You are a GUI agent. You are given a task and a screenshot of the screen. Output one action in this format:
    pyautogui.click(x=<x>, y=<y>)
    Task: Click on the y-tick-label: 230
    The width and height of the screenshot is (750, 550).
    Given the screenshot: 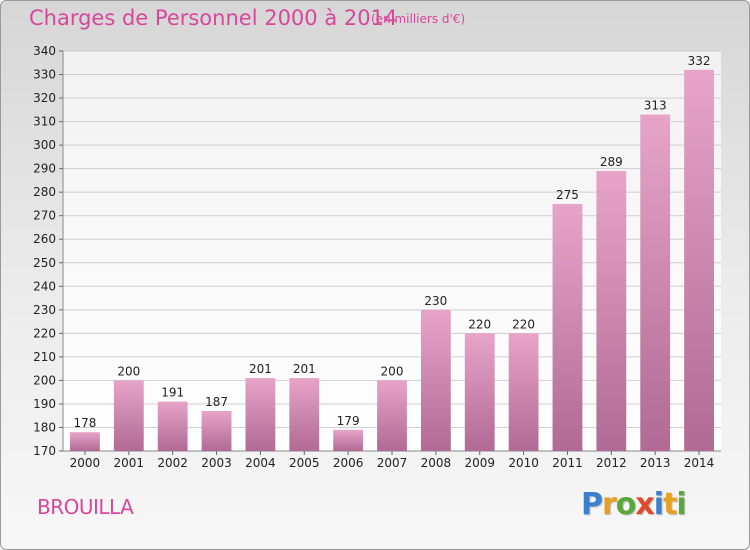 What is the action you would take?
    pyautogui.click(x=44, y=310)
    